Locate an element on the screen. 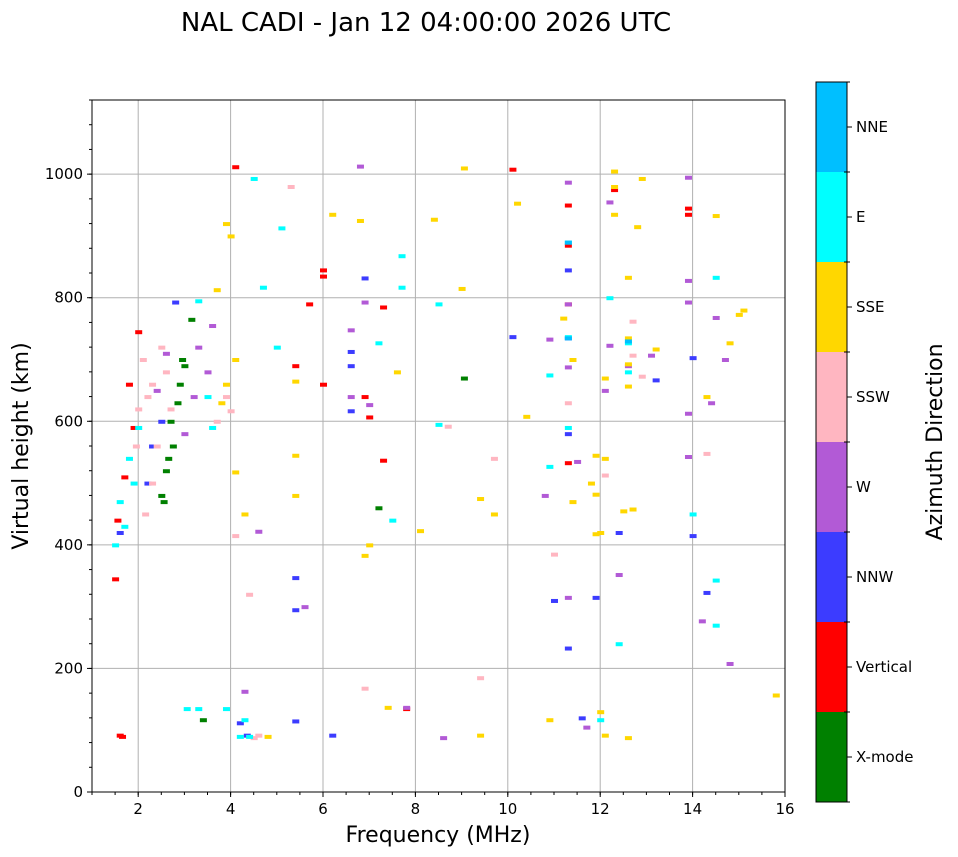 The height and width of the screenshot is (857, 958). y-tick-label: 1000 is located at coordinates (64, 174).